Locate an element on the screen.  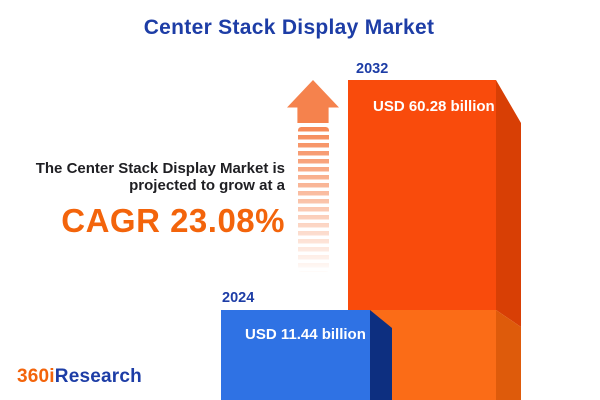
bar-2024-value-label: USD 11.44 billion is located at coordinates (305, 334).